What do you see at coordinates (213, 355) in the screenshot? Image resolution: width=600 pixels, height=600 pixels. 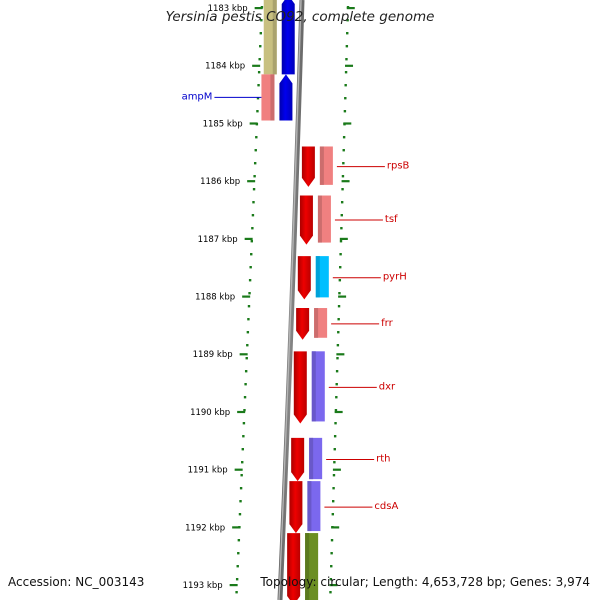 I see `tick-label: 1189 kbp` at bounding box center [213, 355].